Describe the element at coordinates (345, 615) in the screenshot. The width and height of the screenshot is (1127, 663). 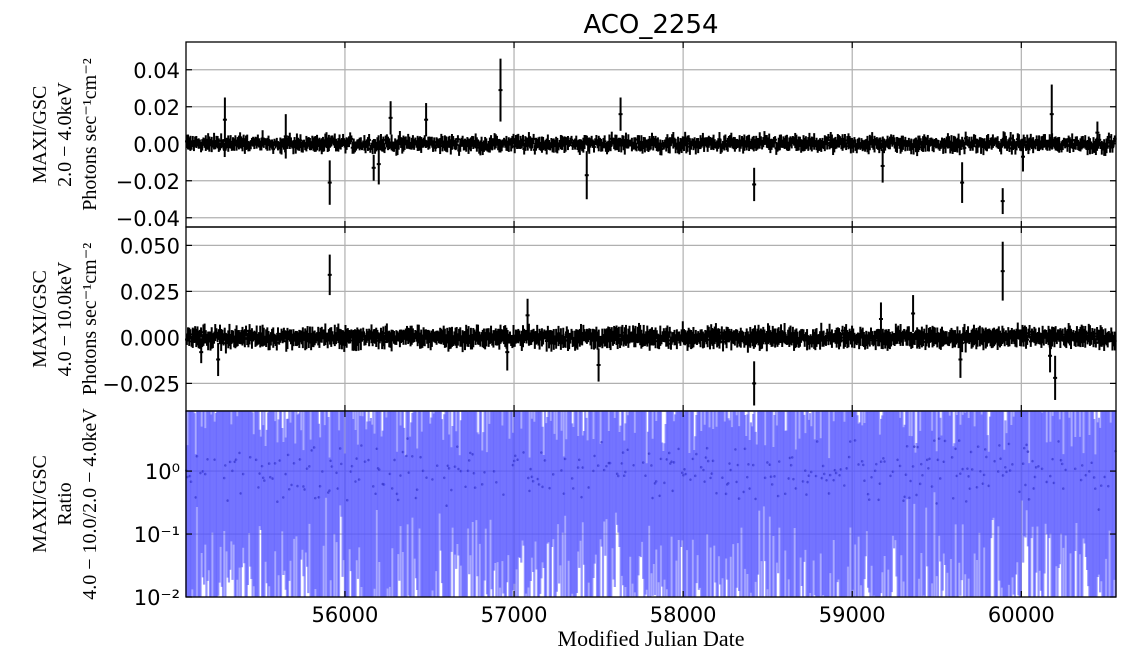
I see `x-tick-label: 56000` at that location.